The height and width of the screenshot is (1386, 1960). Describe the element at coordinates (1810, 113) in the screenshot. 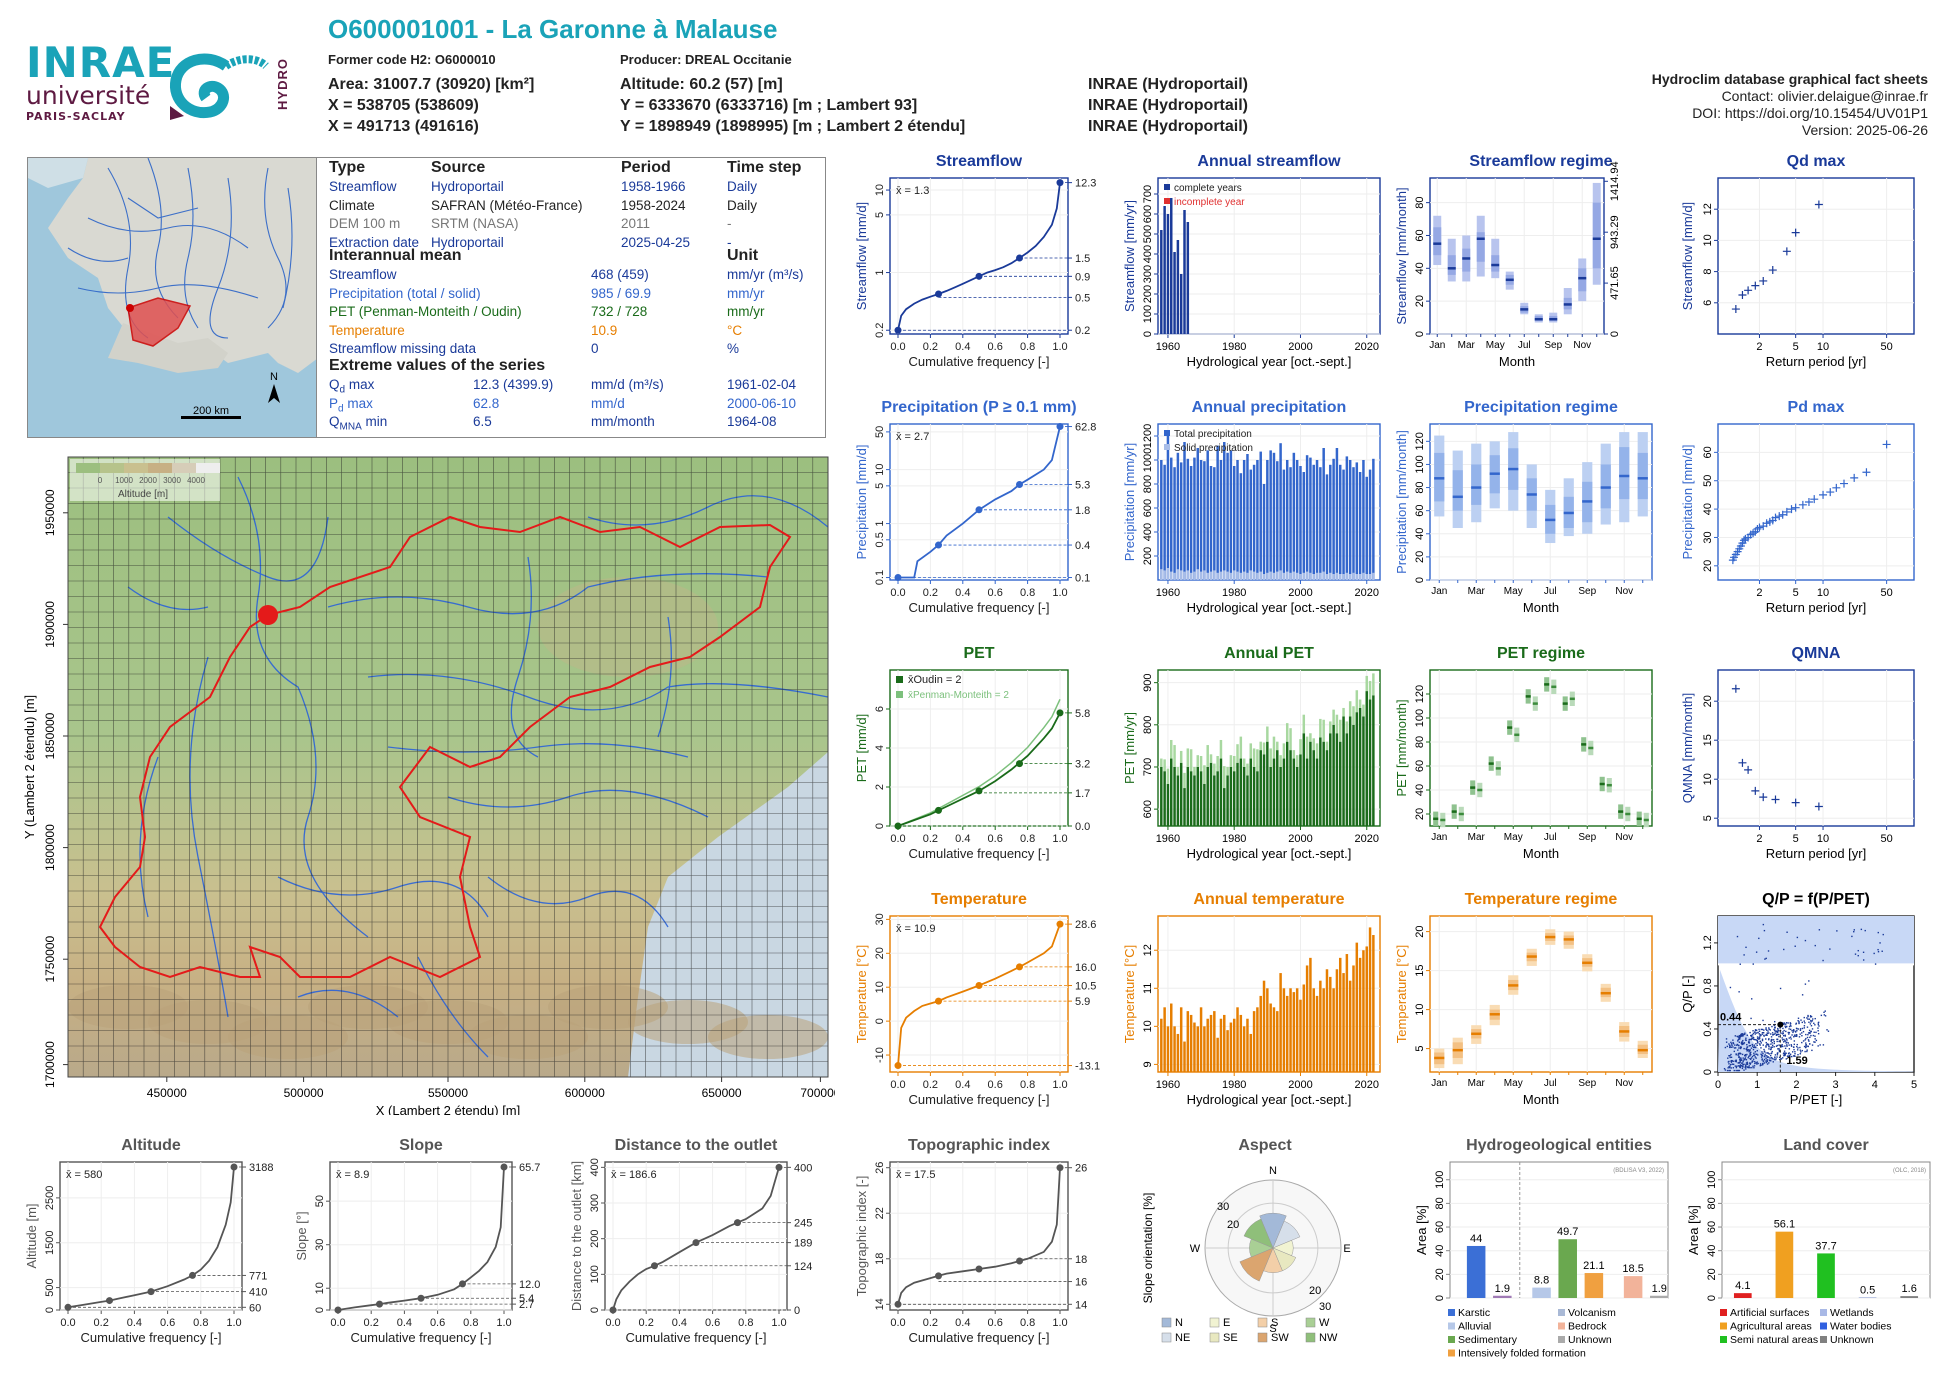

I see `doi: DOI: https://doi.org/10.15454/UV01P1` at that location.